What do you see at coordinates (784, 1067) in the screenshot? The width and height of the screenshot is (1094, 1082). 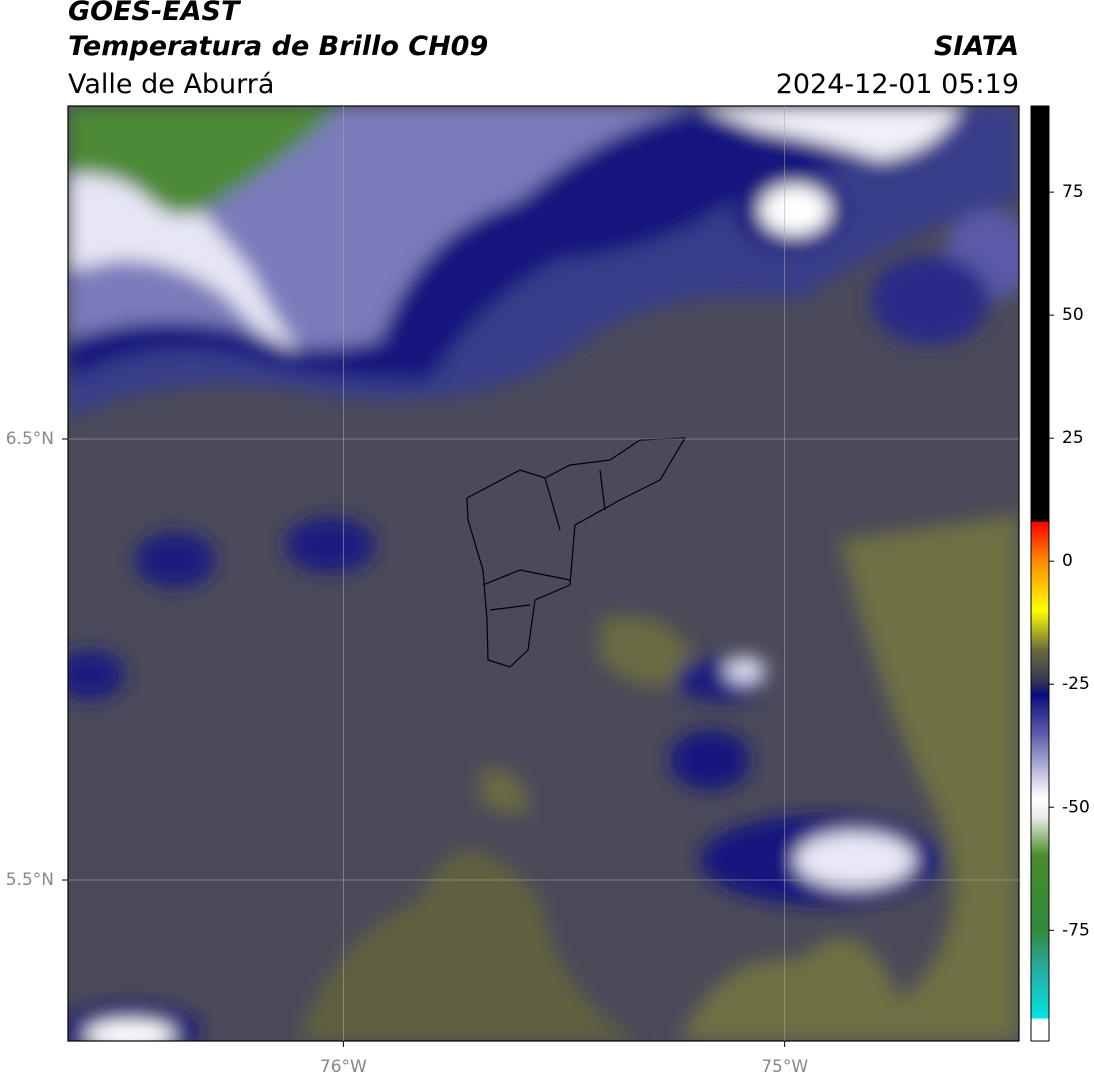 I see `x-tick-label: 75°W` at bounding box center [784, 1067].